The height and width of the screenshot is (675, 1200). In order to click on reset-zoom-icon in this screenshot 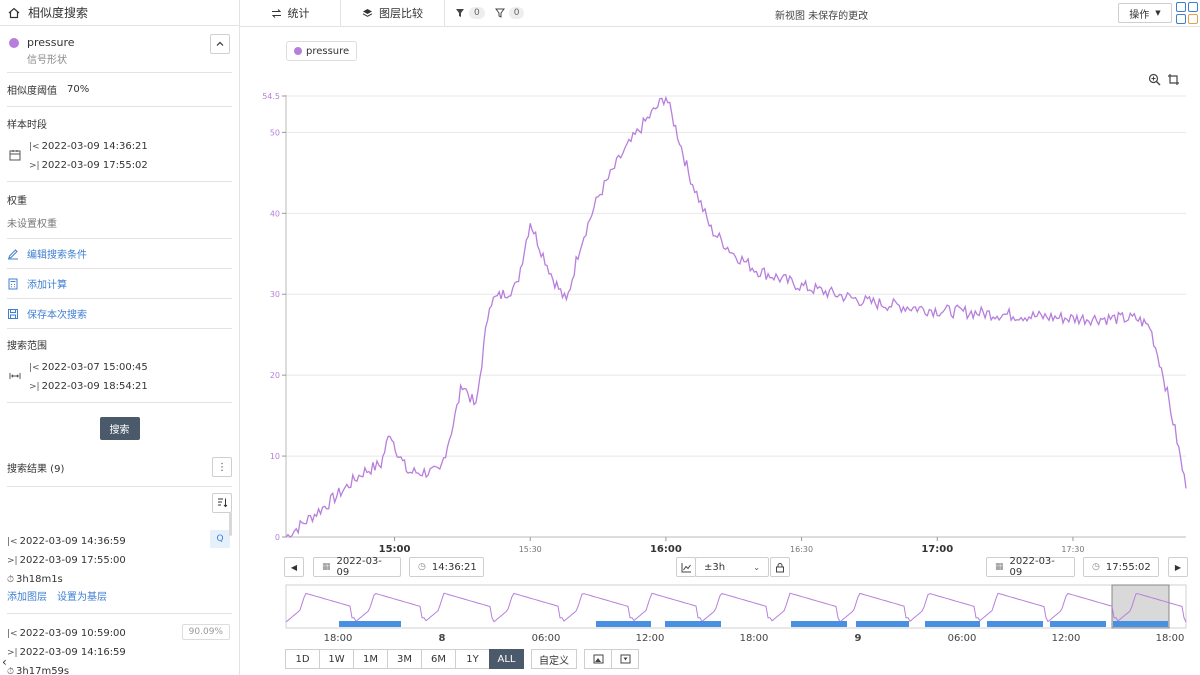, I will do `click(1173, 79)`.